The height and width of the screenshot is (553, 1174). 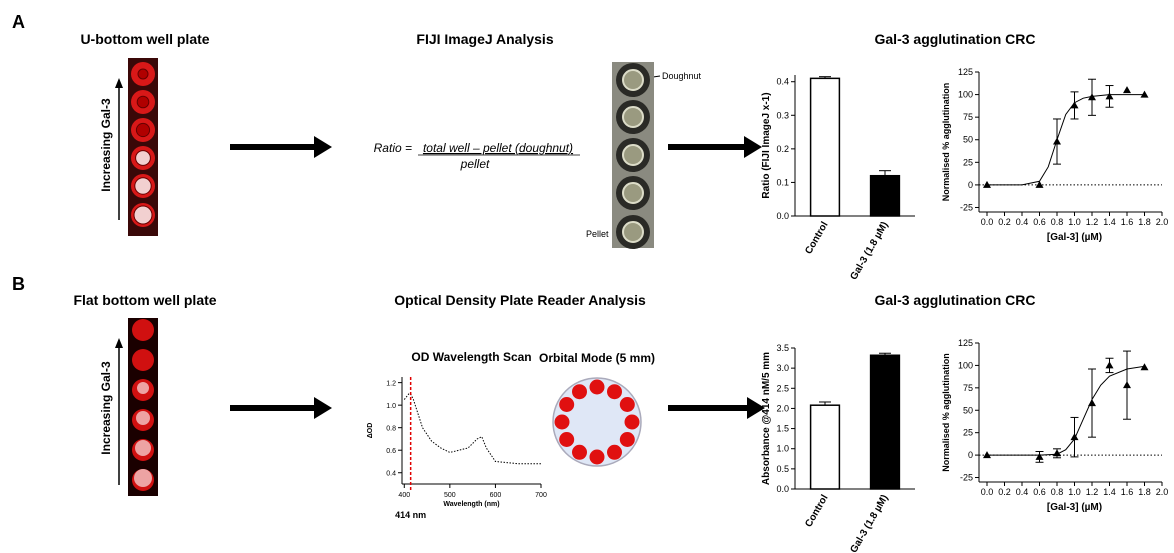 I want to click on scan-line, so click(x=472, y=429).